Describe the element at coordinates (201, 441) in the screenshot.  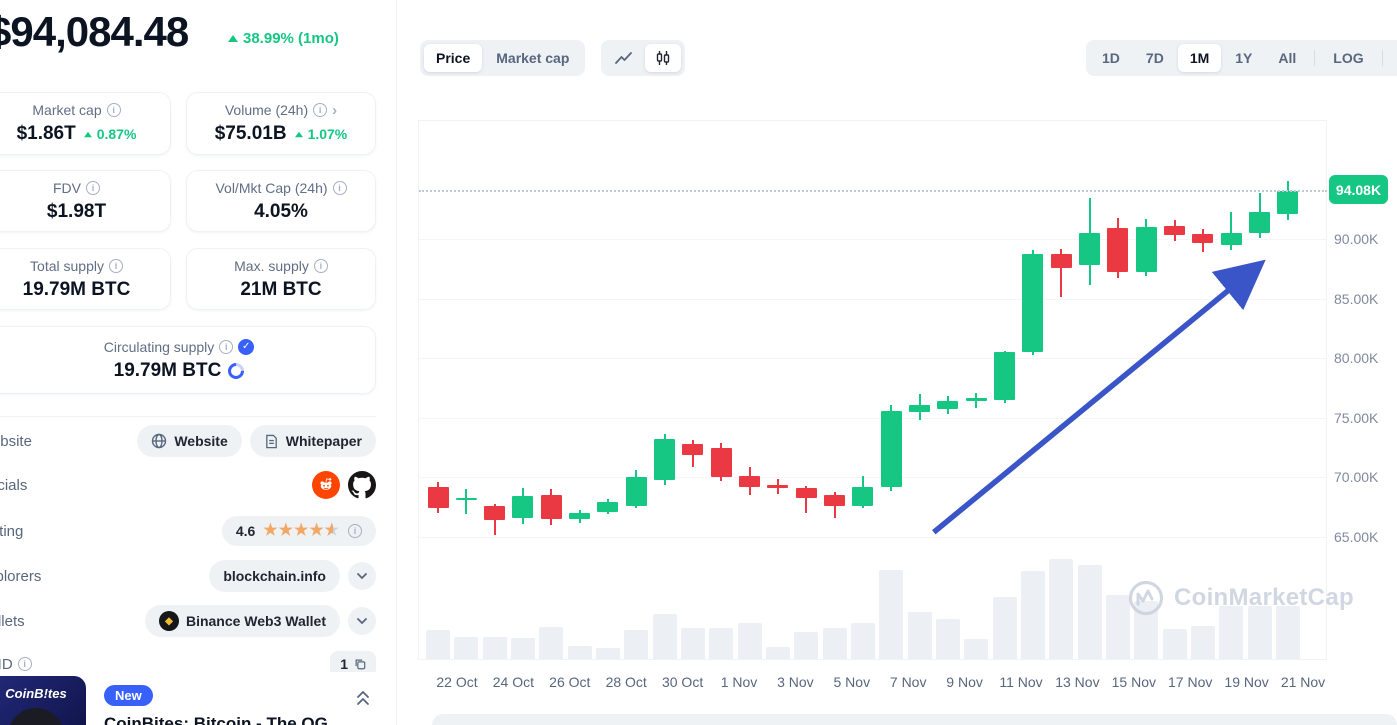
I see `website-button-label: Website` at that location.